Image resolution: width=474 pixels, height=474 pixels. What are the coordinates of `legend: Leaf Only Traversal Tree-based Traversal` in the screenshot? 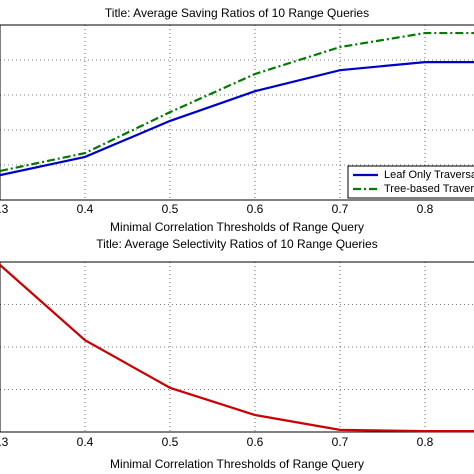 It's located at (410, 182).